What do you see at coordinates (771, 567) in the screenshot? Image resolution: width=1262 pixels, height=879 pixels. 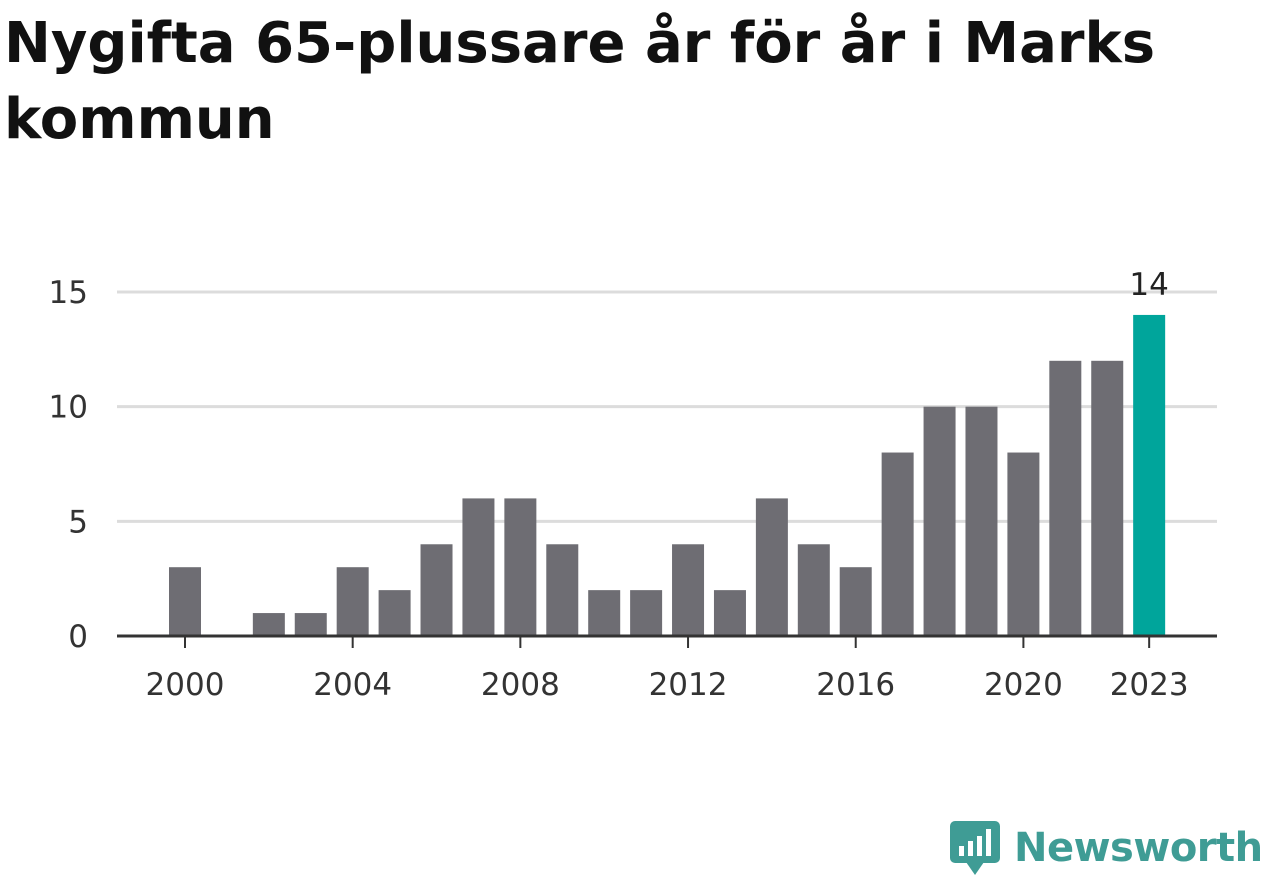 I see `bar-2014` at bounding box center [771, 567].